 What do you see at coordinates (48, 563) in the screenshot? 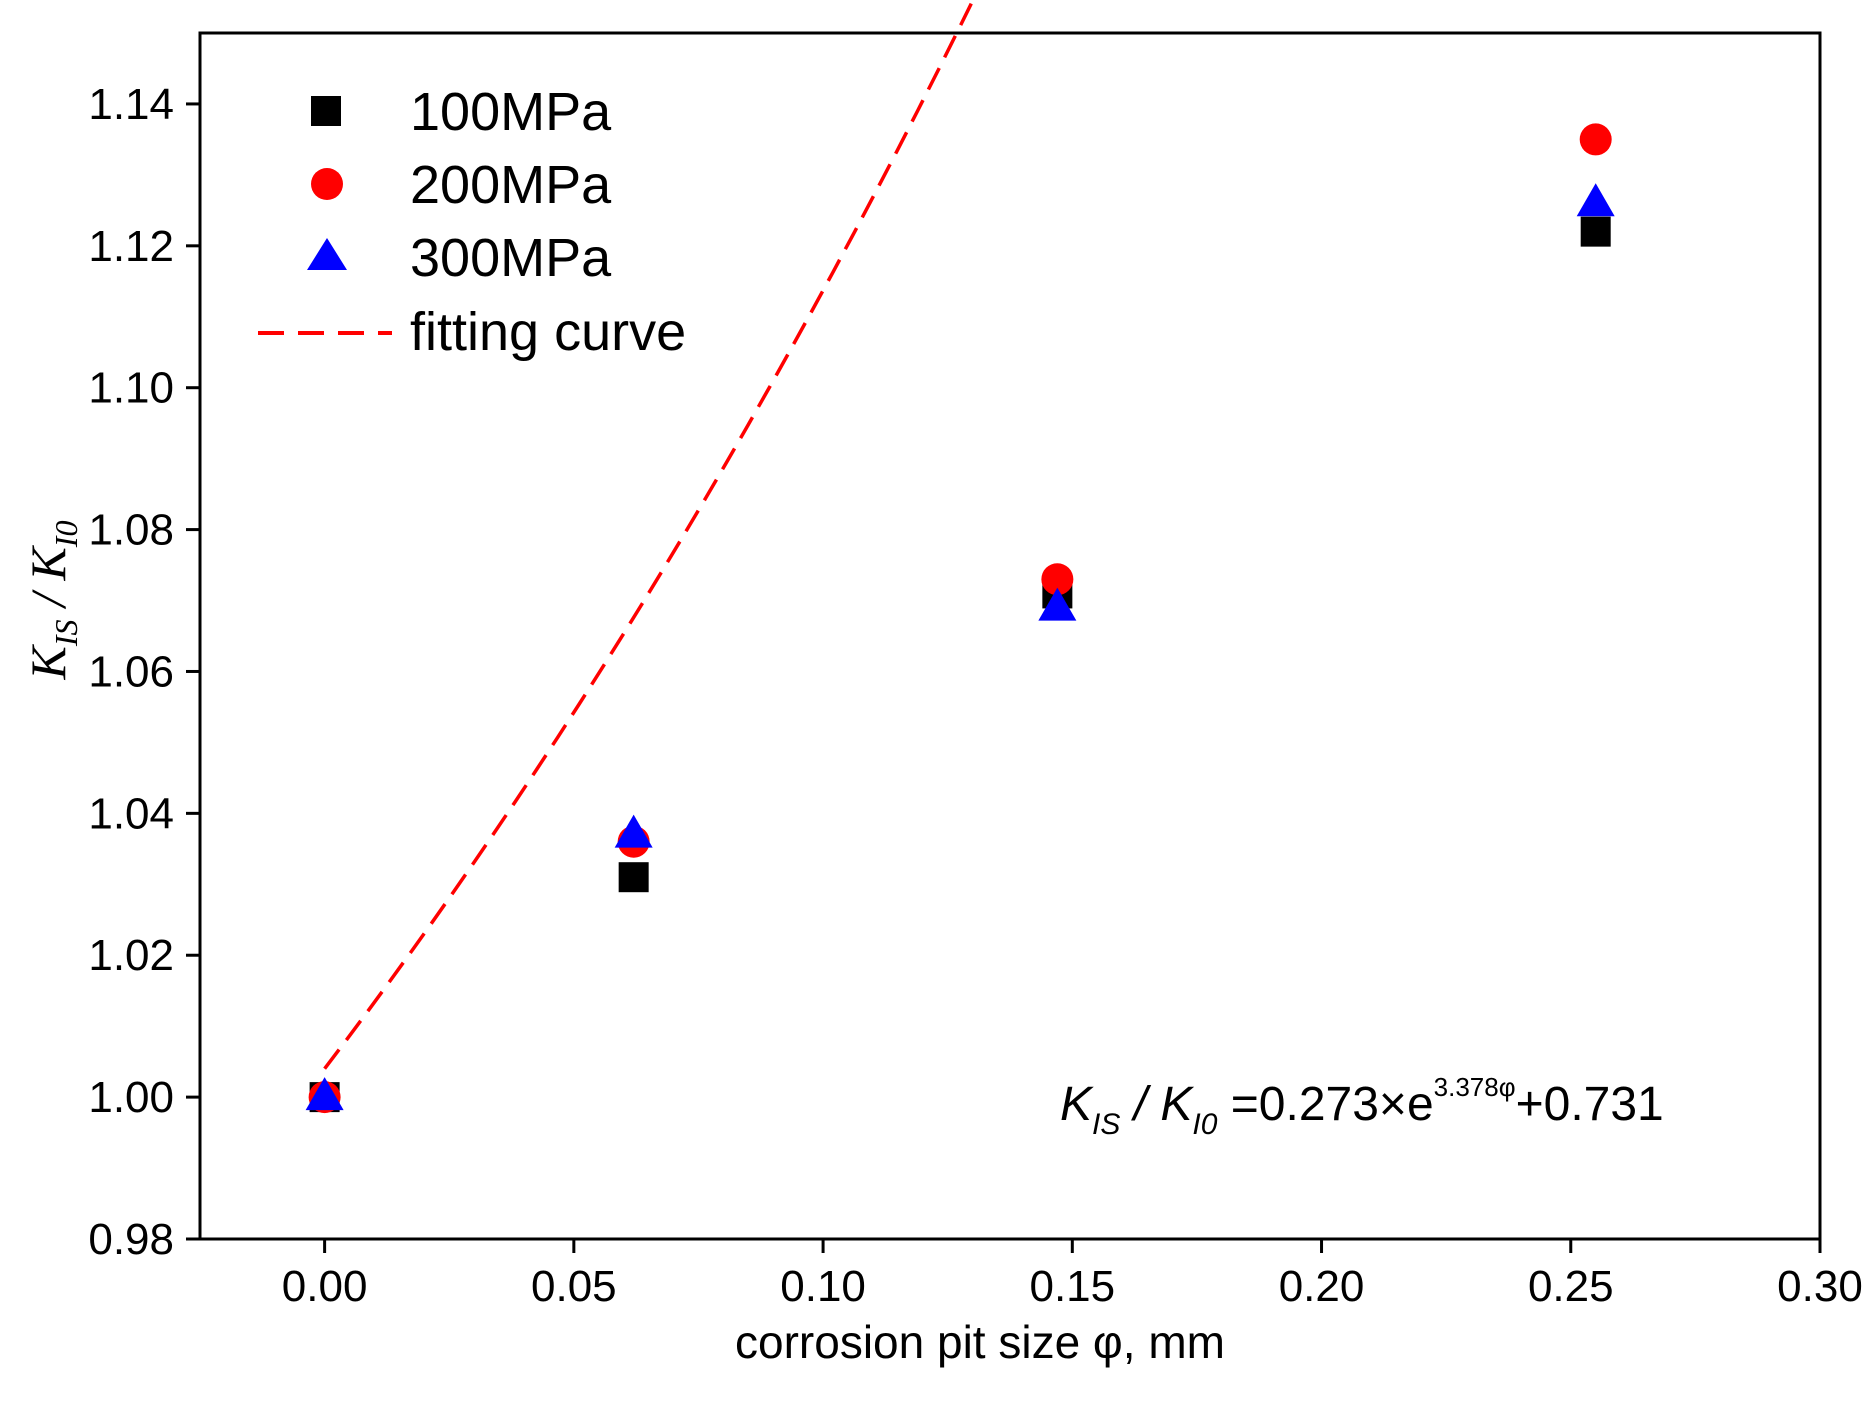
I see `y-axis-title-k2: K` at bounding box center [48, 563].